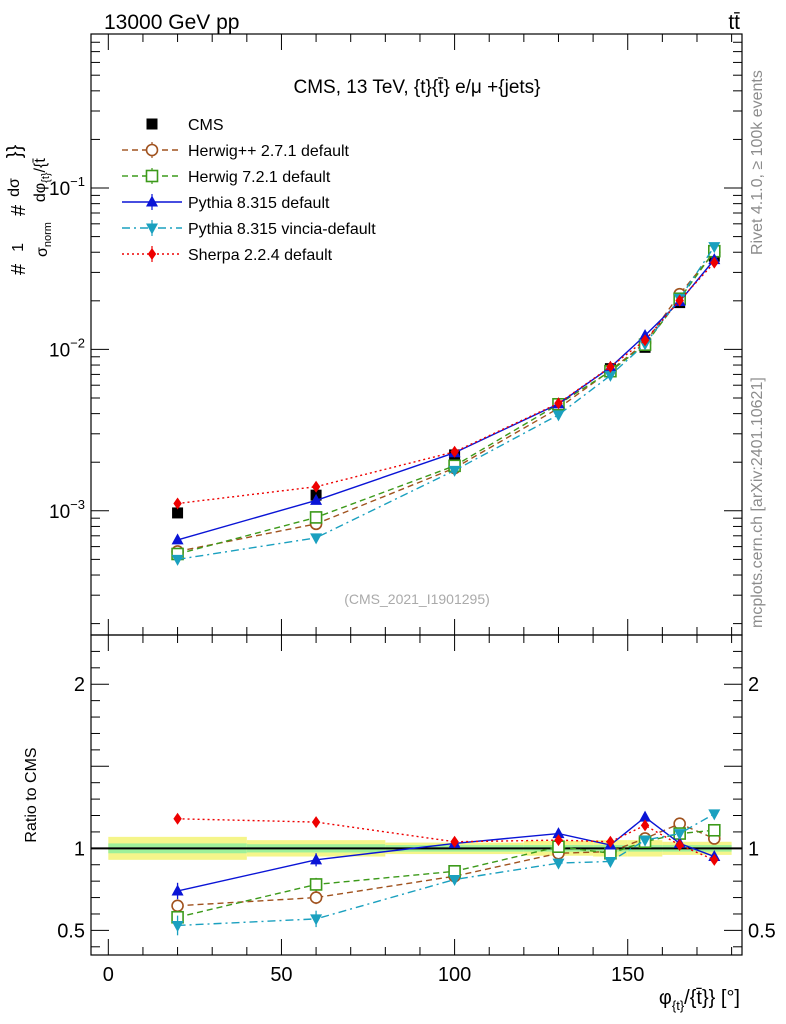  I want to click on main-ytick-label: 10⁻³, so click(67, 510).